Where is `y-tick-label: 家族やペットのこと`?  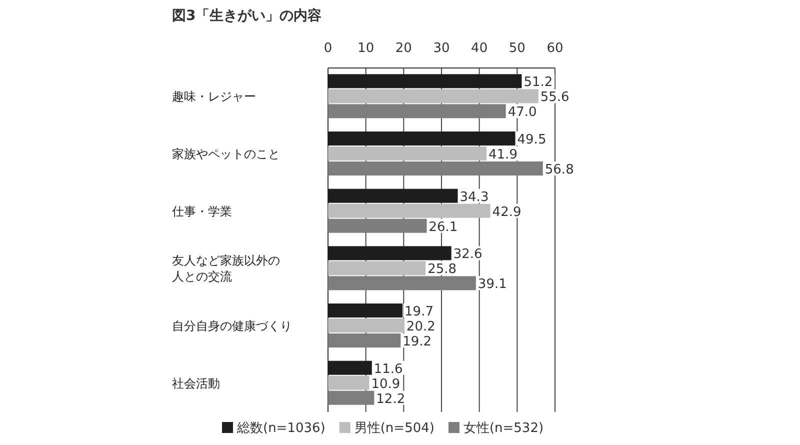 y-tick-label: 家族やペットのこと is located at coordinates (226, 154).